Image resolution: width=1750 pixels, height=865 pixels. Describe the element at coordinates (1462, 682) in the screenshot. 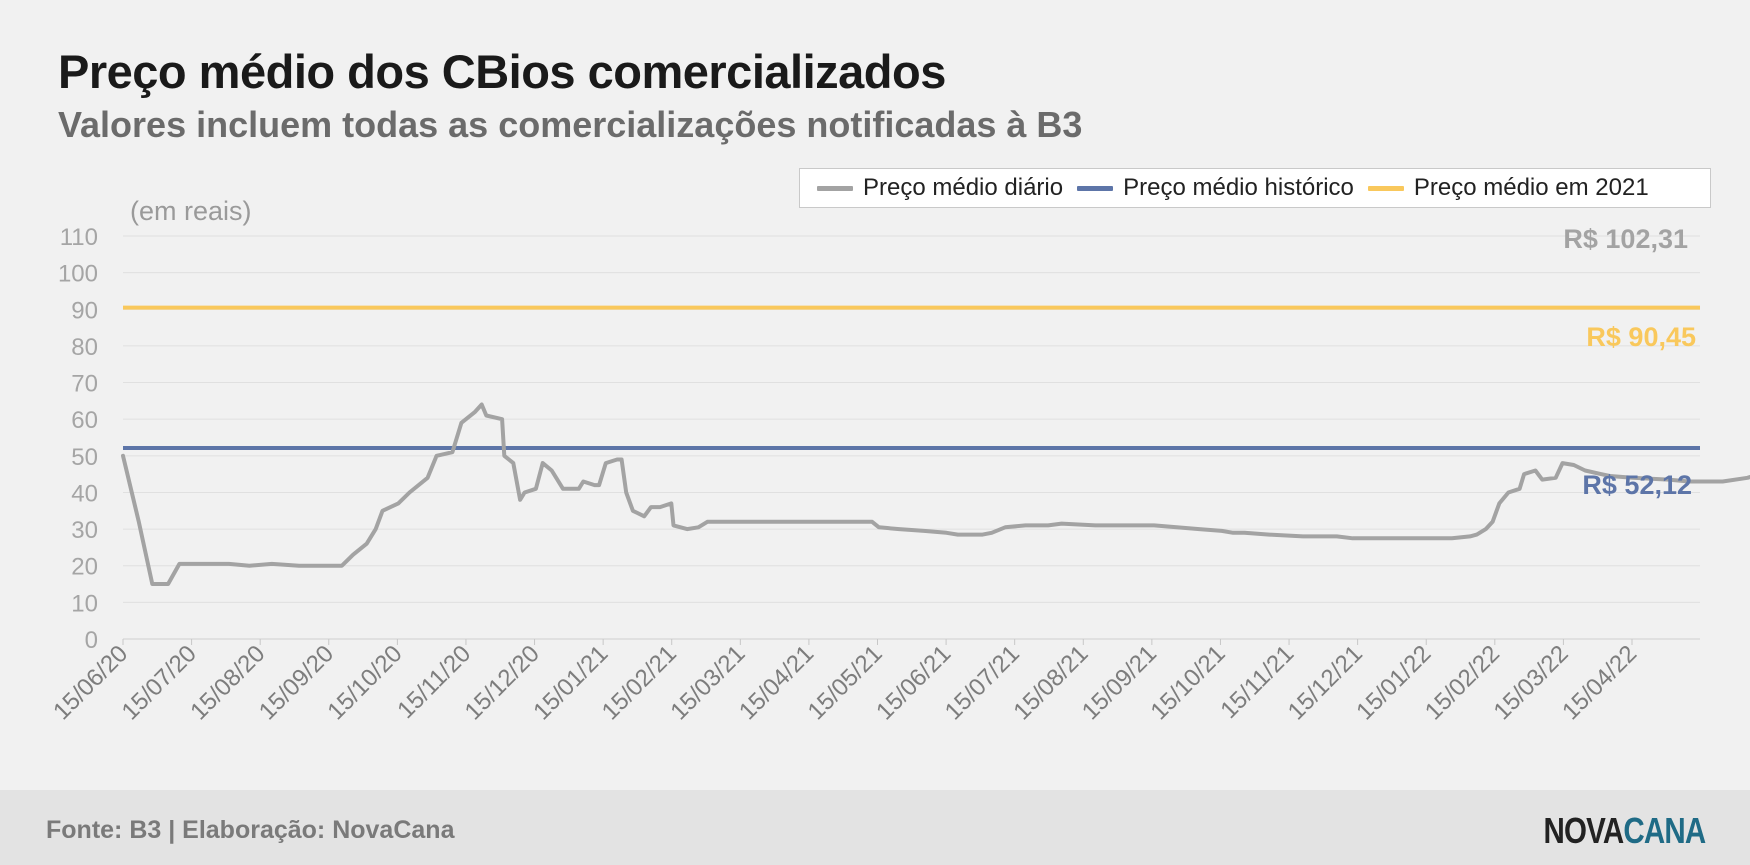

I see `x-tick-label: 15/02/22` at that location.